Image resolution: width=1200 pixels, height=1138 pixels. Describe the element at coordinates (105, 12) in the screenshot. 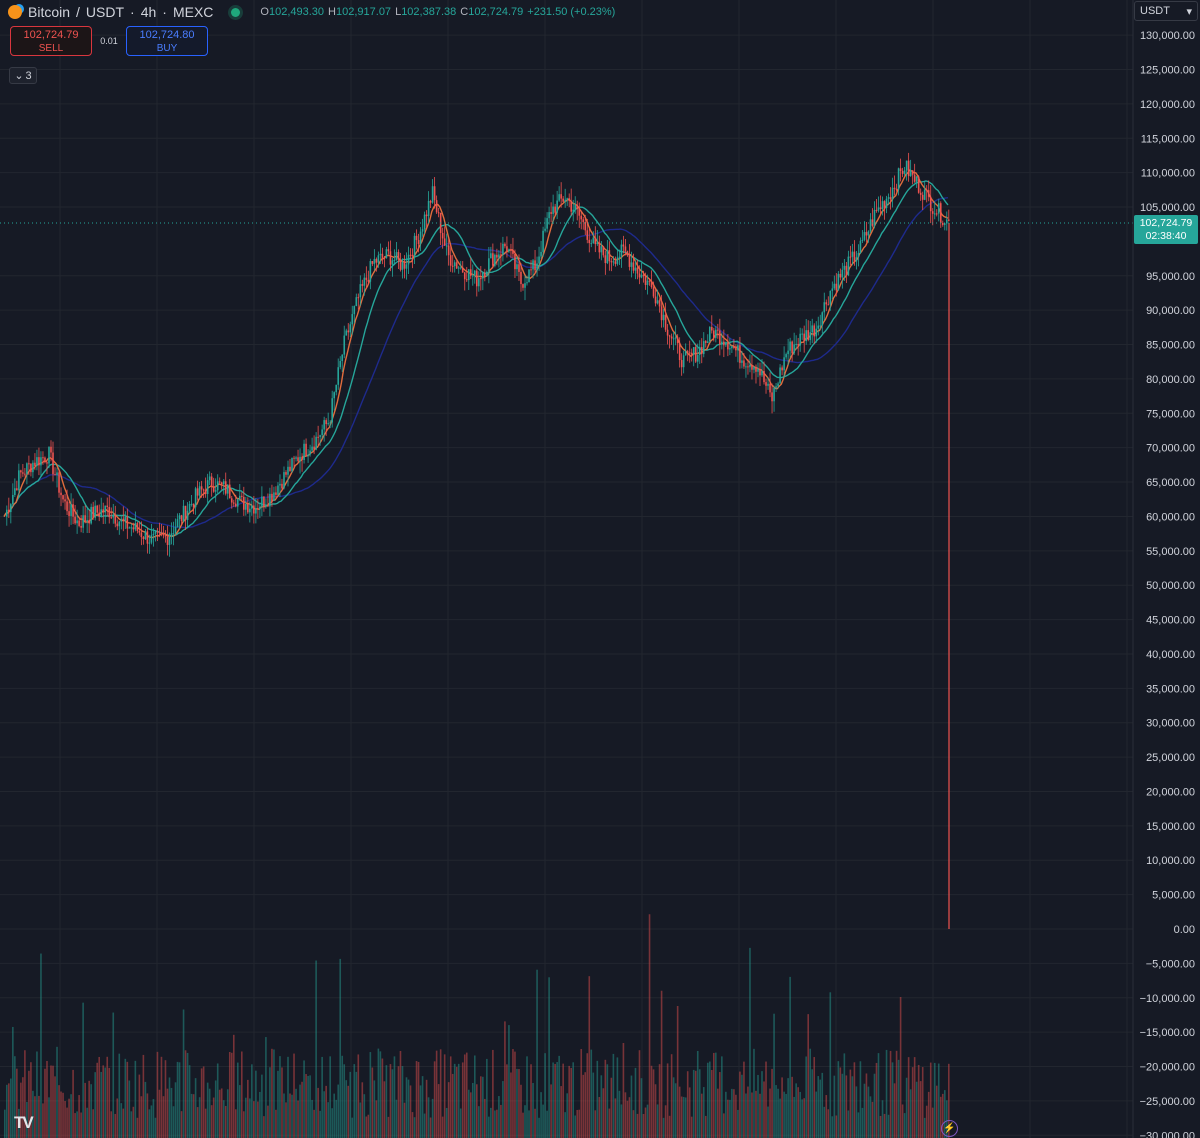

I see `quote-currency: USDT` at that location.